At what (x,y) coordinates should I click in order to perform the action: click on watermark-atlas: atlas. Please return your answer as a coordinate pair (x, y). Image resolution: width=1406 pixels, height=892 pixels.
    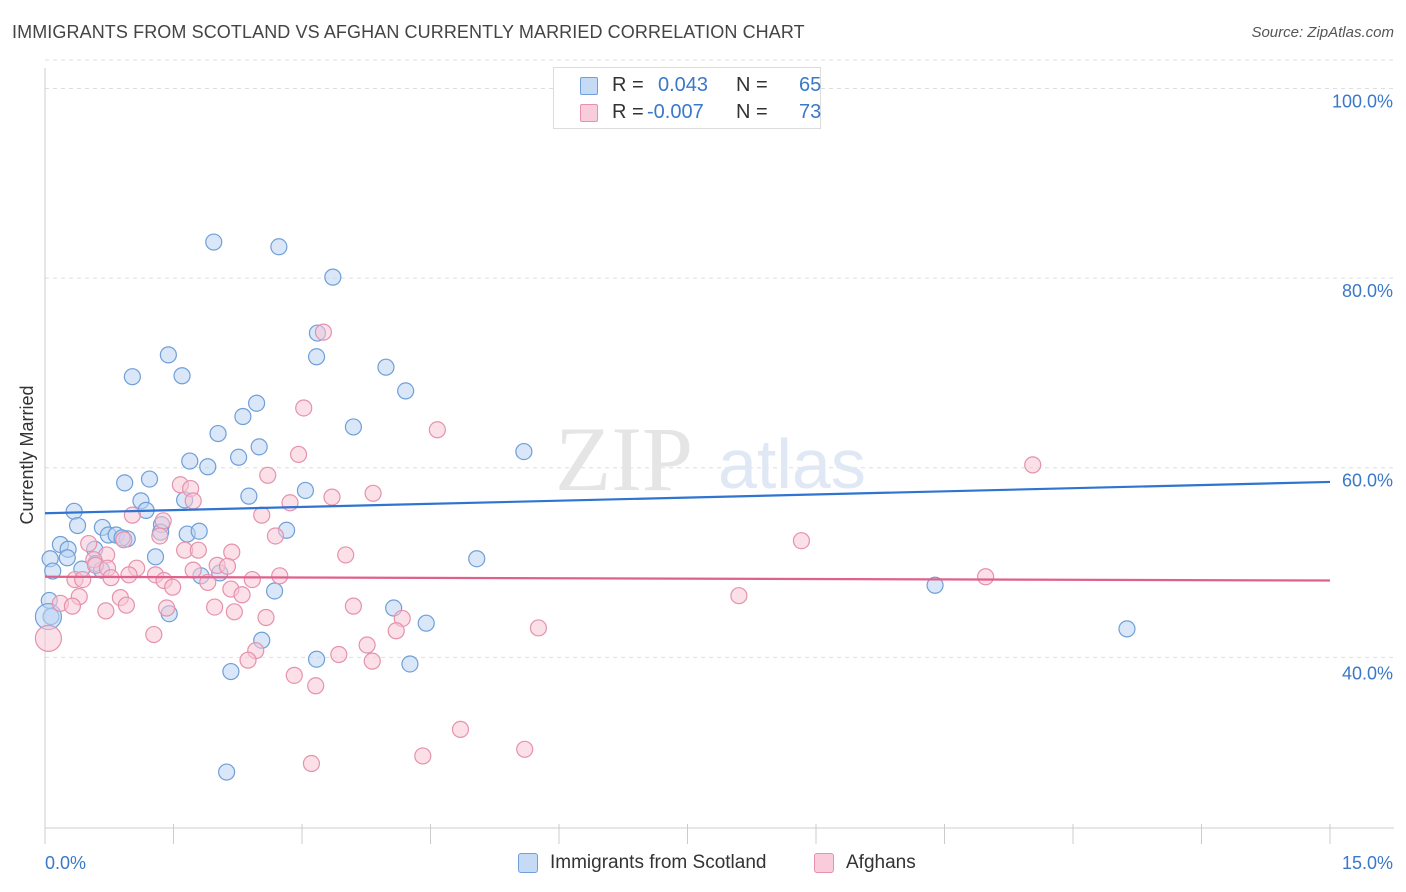
    Looking at the image, I should click on (792, 464).